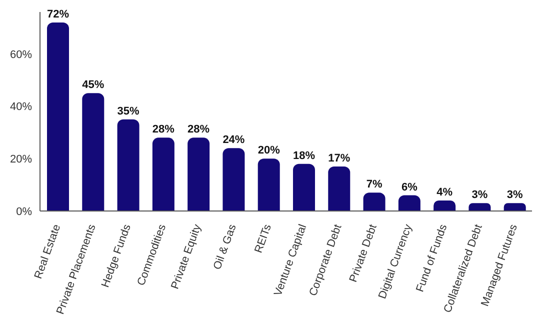 This screenshot has width=540, height=316. Describe the element at coordinates (24, 212) in the screenshot. I see `y-tick-label: 0%` at that location.